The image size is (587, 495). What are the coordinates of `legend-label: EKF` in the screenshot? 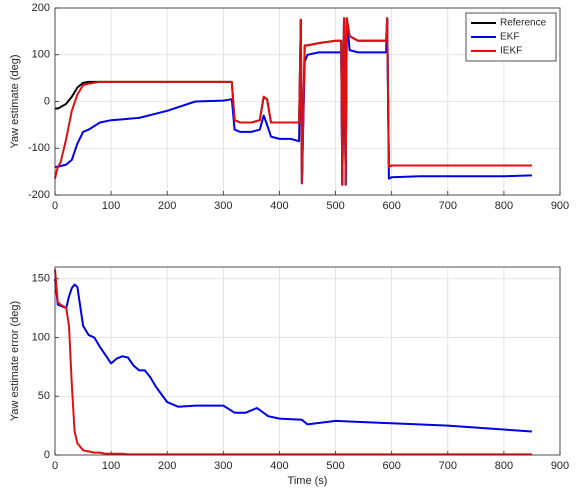 It's located at (509, 37).